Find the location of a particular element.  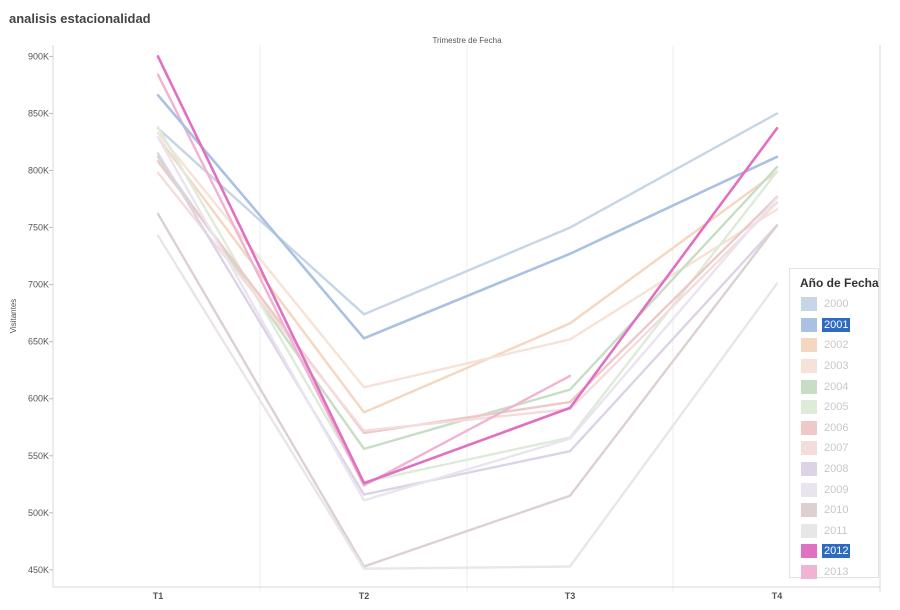

x-tick-label-T1: T1 is located at coordinates (158, 596).